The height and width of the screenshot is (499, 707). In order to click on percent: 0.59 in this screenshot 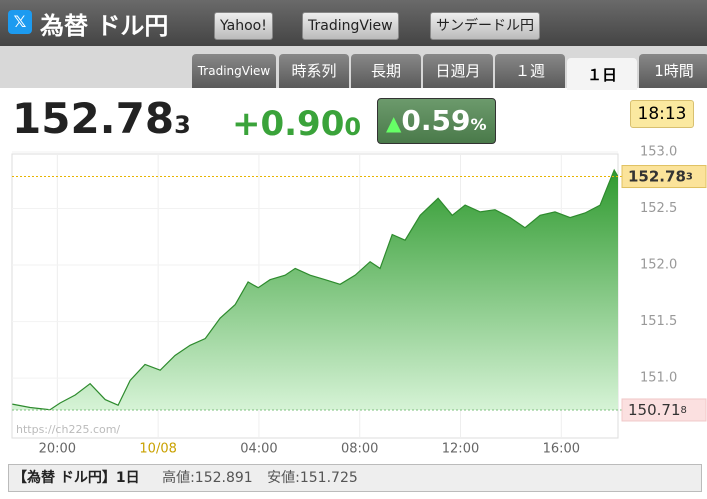, I will do `click(436, 120)`.